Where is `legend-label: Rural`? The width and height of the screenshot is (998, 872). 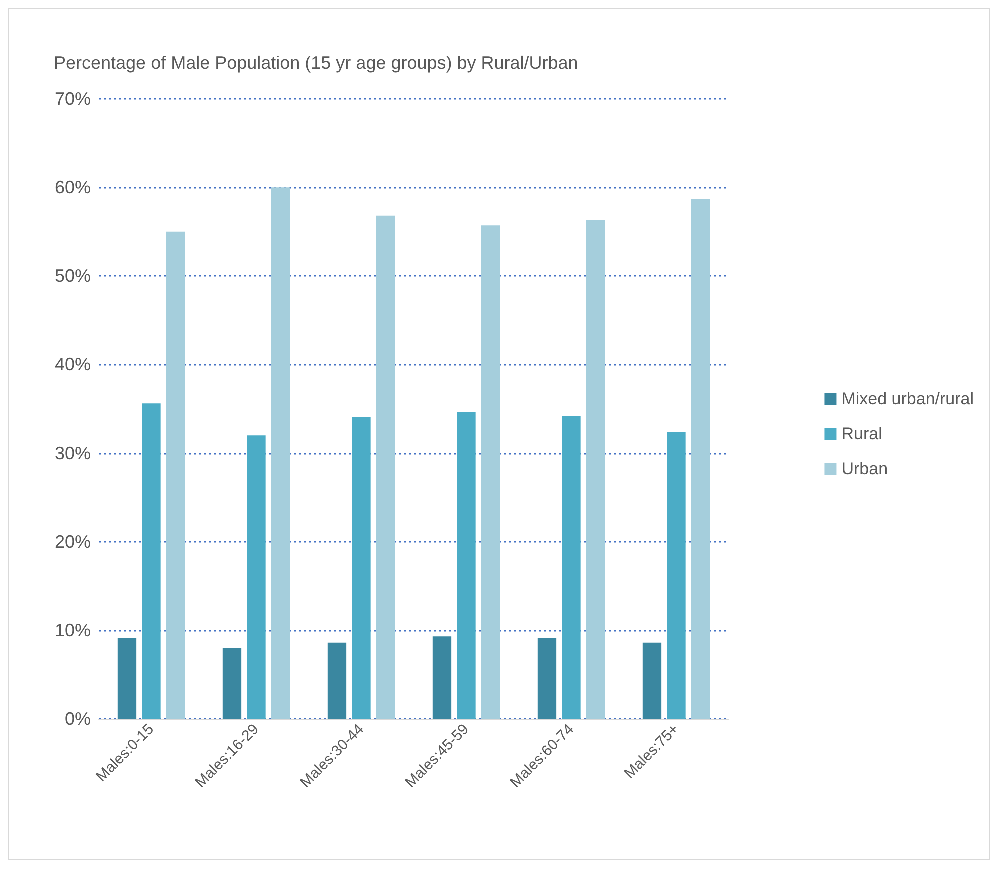 legend-label: Rural is located at coordinates (862, 434).